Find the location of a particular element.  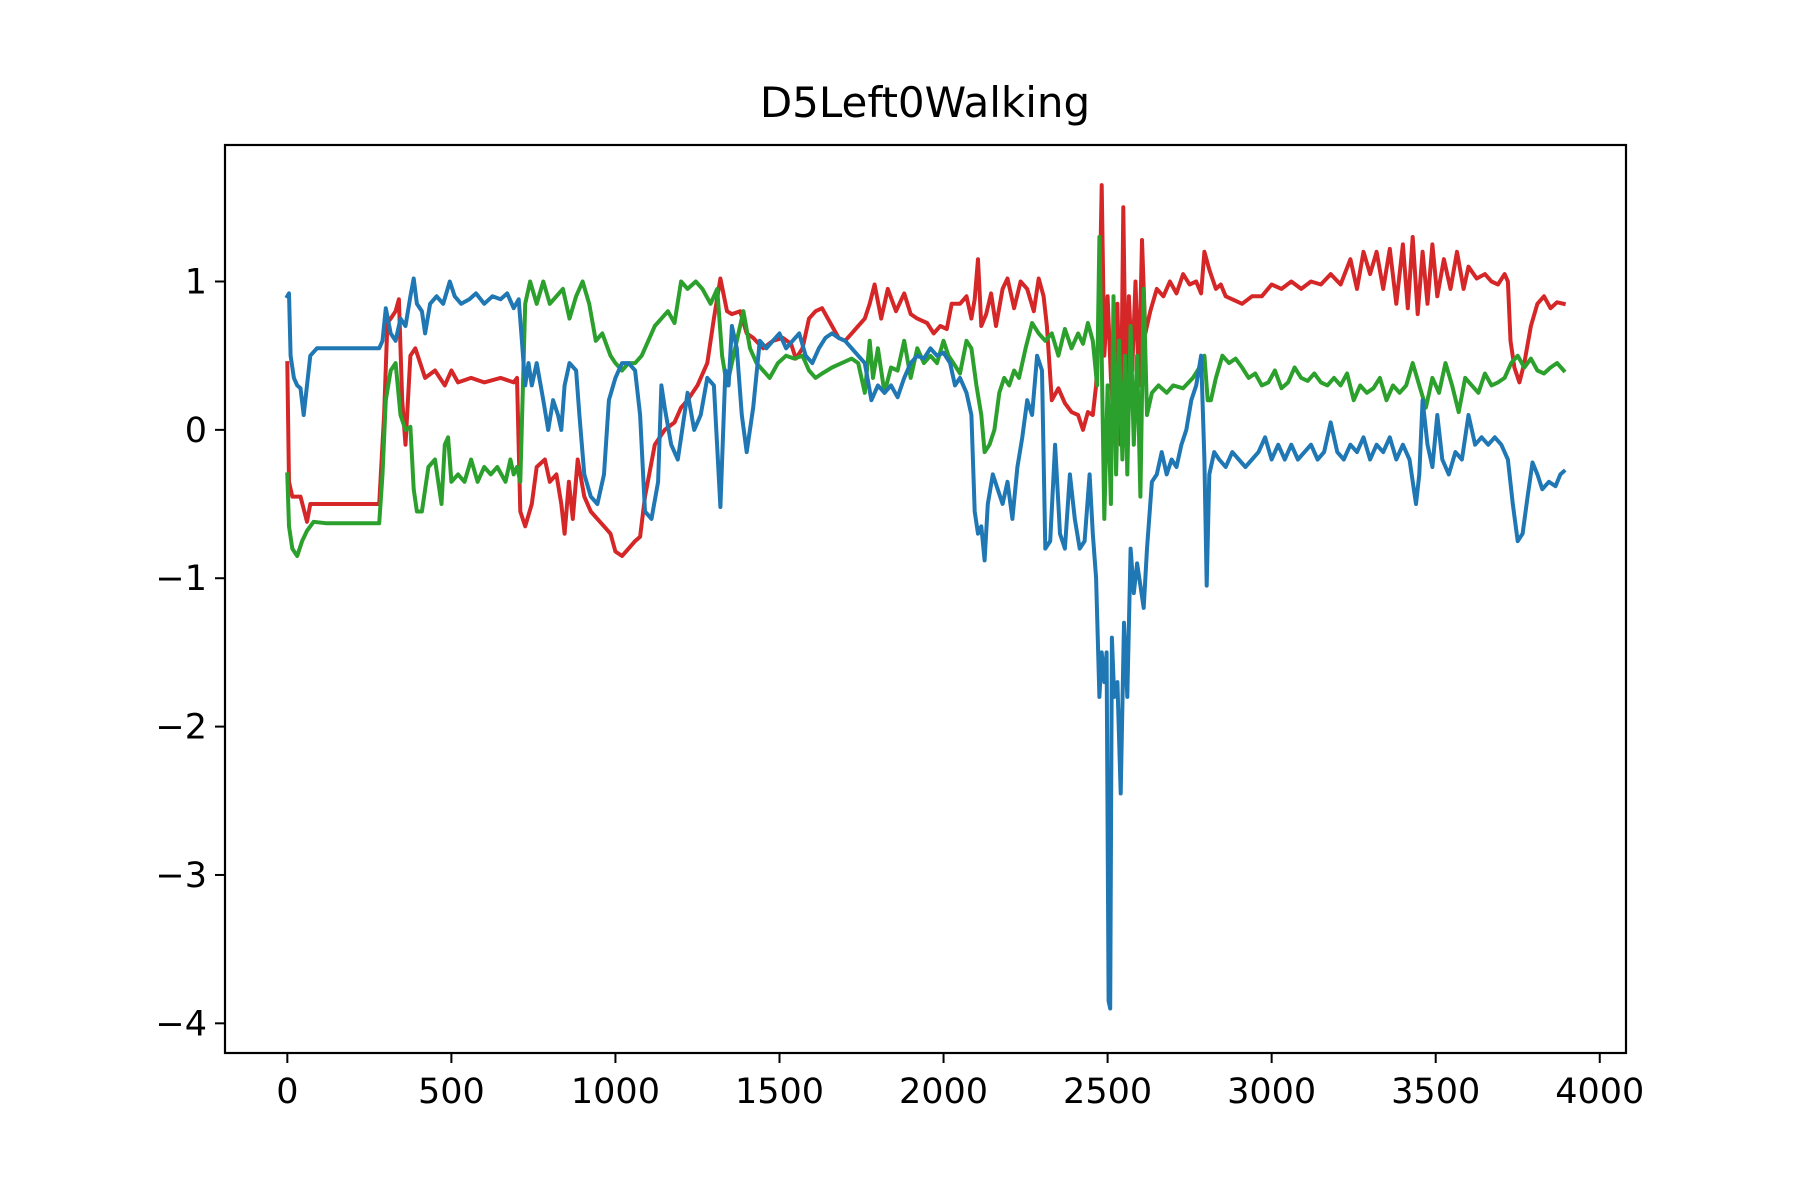

x-axis: 0 500 1000 1500 2000 2500 3000 3500 4000 is located at coordinates (960, 1082).